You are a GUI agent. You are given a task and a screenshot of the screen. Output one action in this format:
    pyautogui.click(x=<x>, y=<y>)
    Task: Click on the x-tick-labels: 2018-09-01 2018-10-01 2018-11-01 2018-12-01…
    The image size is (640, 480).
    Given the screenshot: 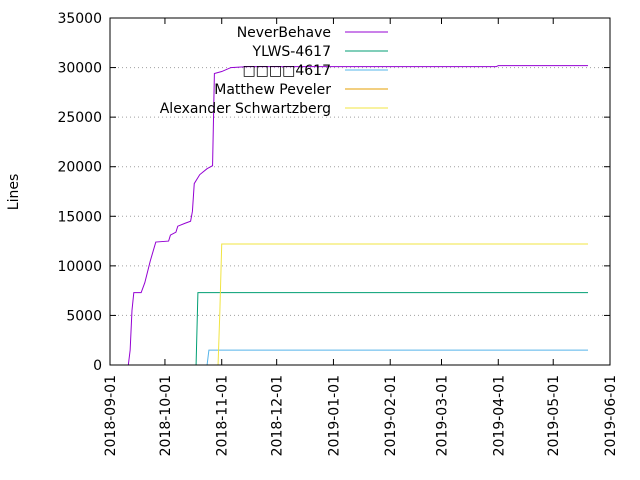 What is the action you would take?
    pyautogui.click(x=361, y=415)
    